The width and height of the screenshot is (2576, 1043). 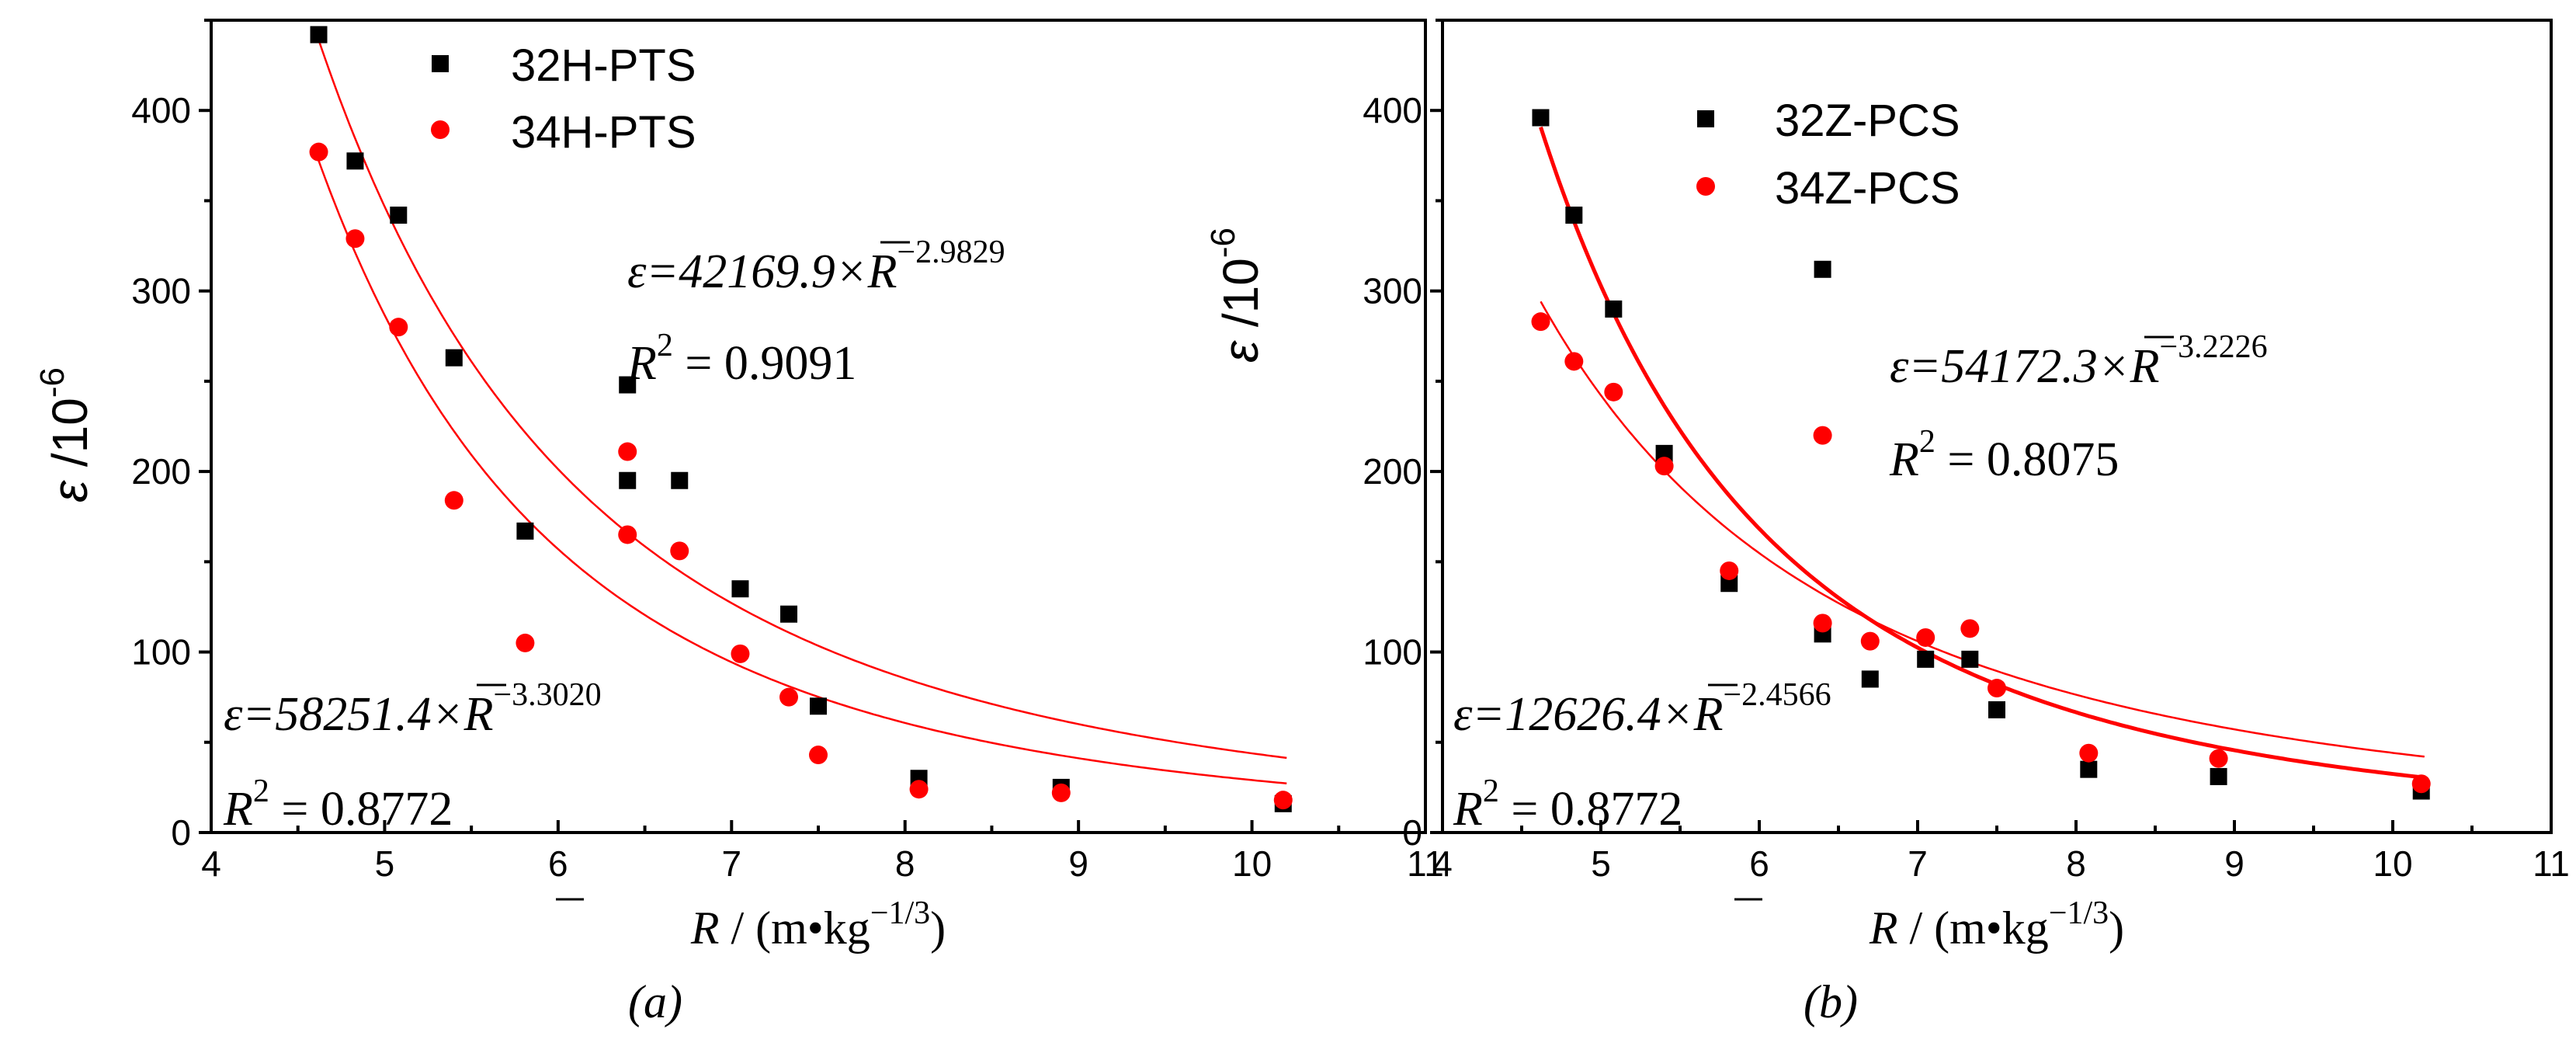 I want to click on eq1-exponent: −2.9829, so click(x=951, y=252).